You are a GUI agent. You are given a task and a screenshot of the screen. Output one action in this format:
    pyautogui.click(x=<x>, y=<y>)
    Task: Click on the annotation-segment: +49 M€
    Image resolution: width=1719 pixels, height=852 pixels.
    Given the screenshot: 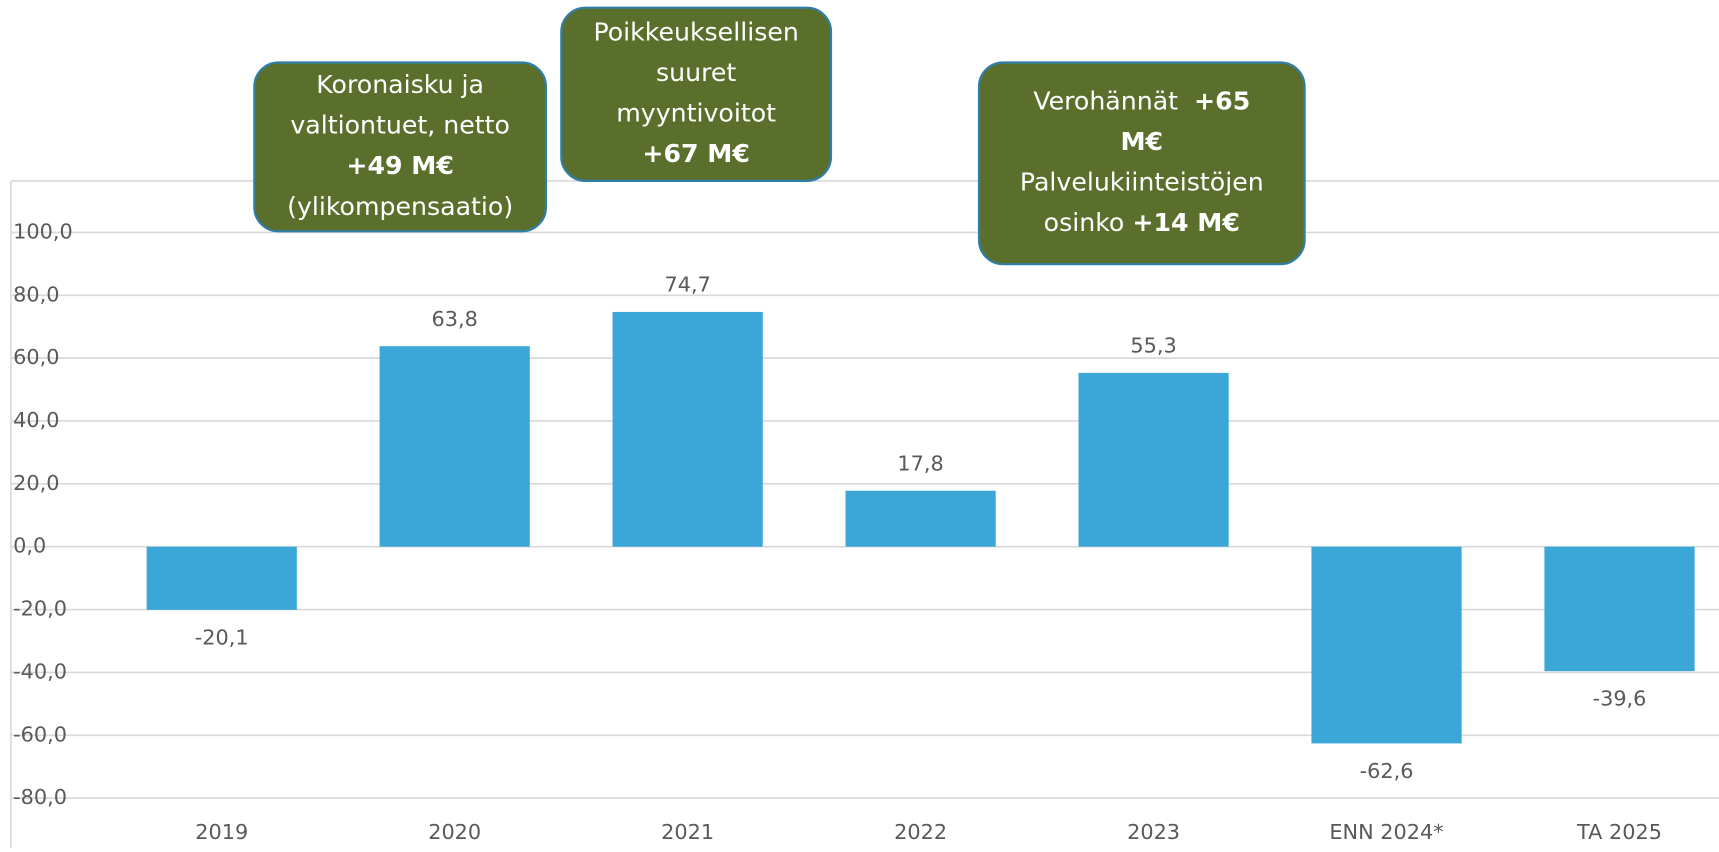 What is the action you would take?
    pyautogui.click(x=400, y=165)
    